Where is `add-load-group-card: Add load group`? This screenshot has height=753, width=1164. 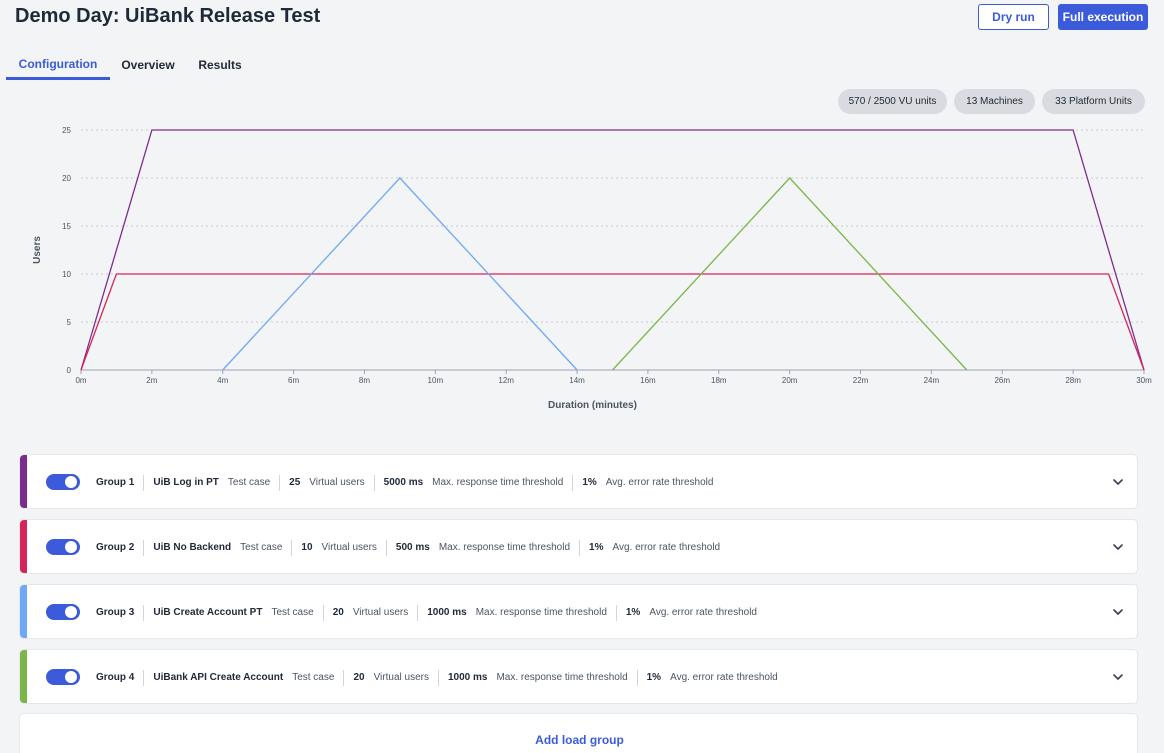
add-load-group-card: Add load group is located at coordinates (578, 733).